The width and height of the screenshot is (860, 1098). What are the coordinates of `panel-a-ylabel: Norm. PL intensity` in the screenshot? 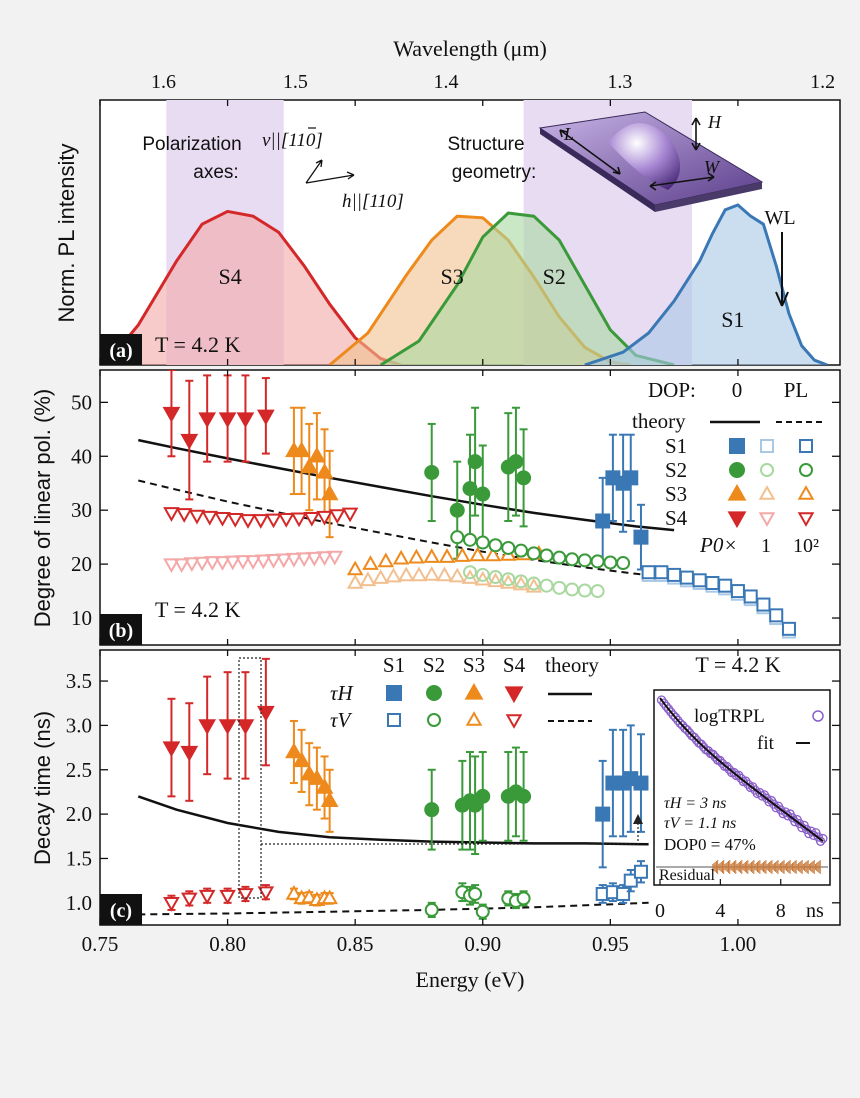 It's located at (66, 233).